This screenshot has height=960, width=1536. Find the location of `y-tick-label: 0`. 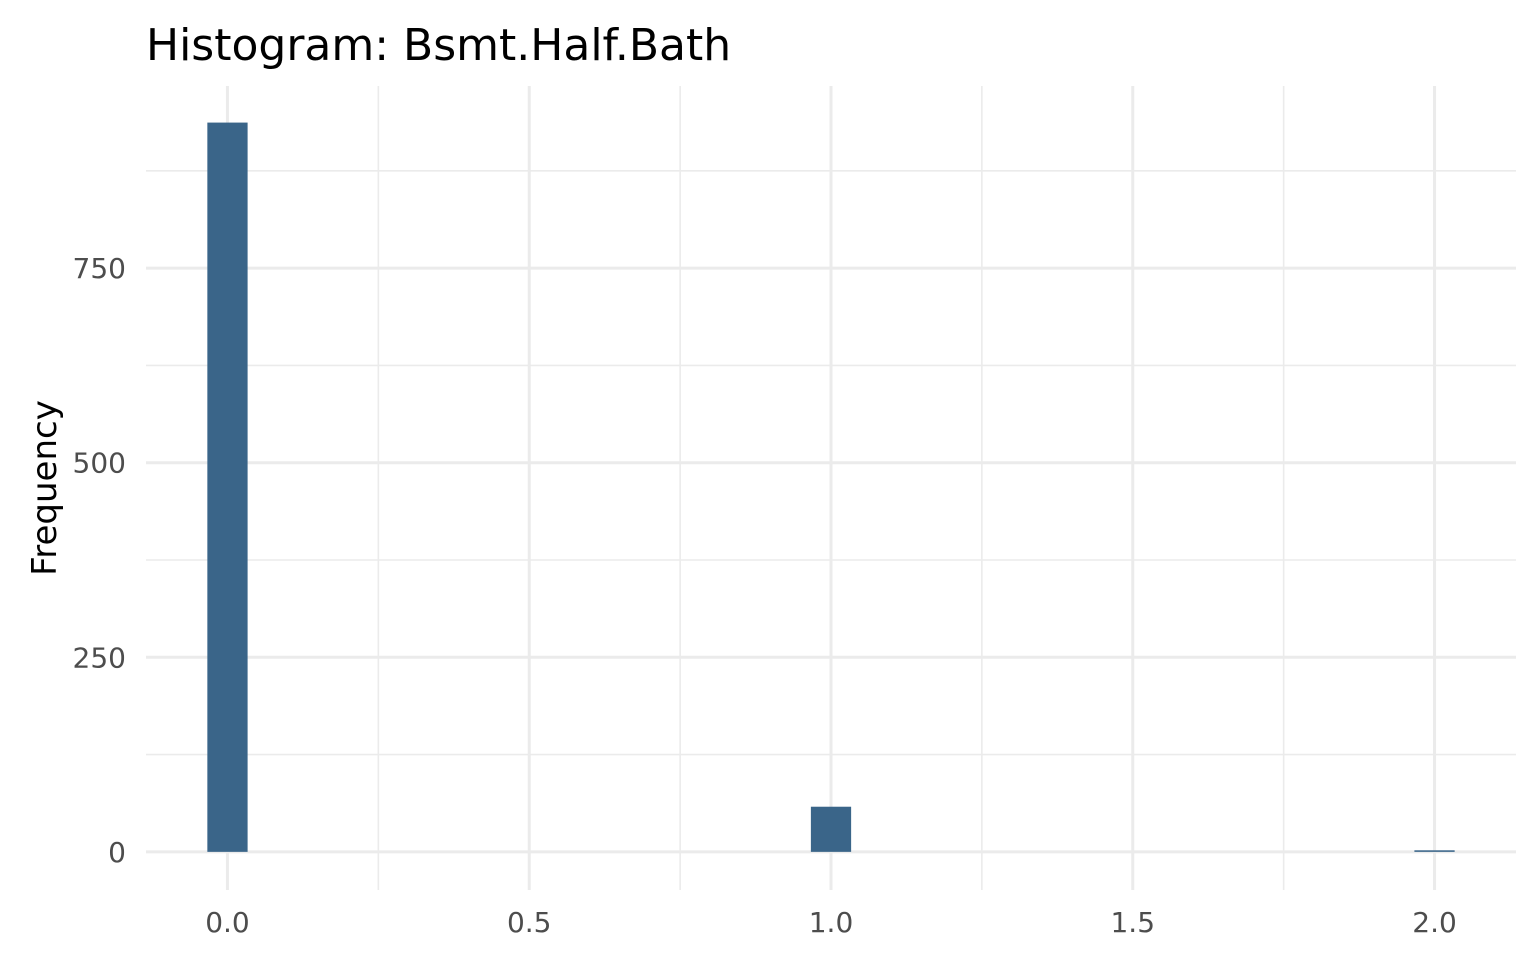

y-tick-label: 0 is located at coordinates (117, 852).